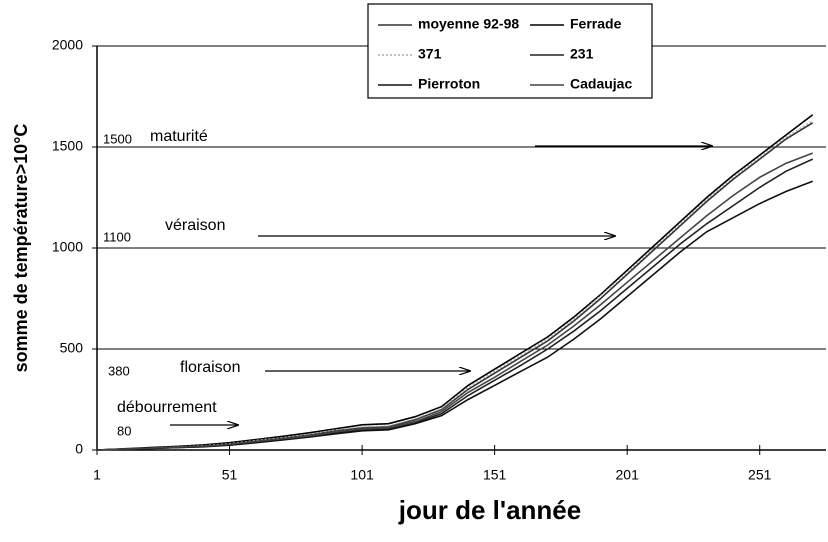  I want to click on annotation-label: débourrement, so click(167, 407).